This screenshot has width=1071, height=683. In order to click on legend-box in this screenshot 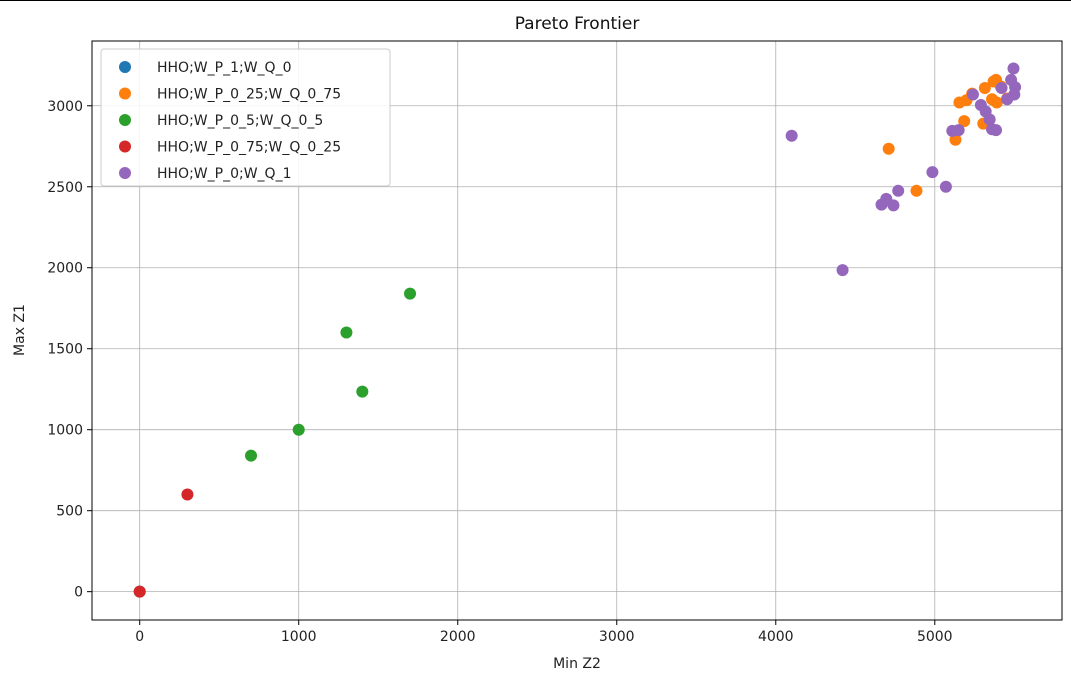, I will do `click(245, 117)`.